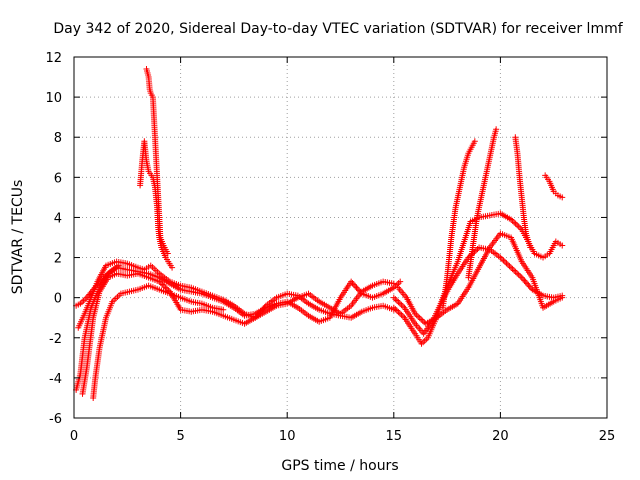  What do you see at coordinates (53, 58) in the screenshot?
I see `y-tick-label: 12` at bounding box center [53, 58].